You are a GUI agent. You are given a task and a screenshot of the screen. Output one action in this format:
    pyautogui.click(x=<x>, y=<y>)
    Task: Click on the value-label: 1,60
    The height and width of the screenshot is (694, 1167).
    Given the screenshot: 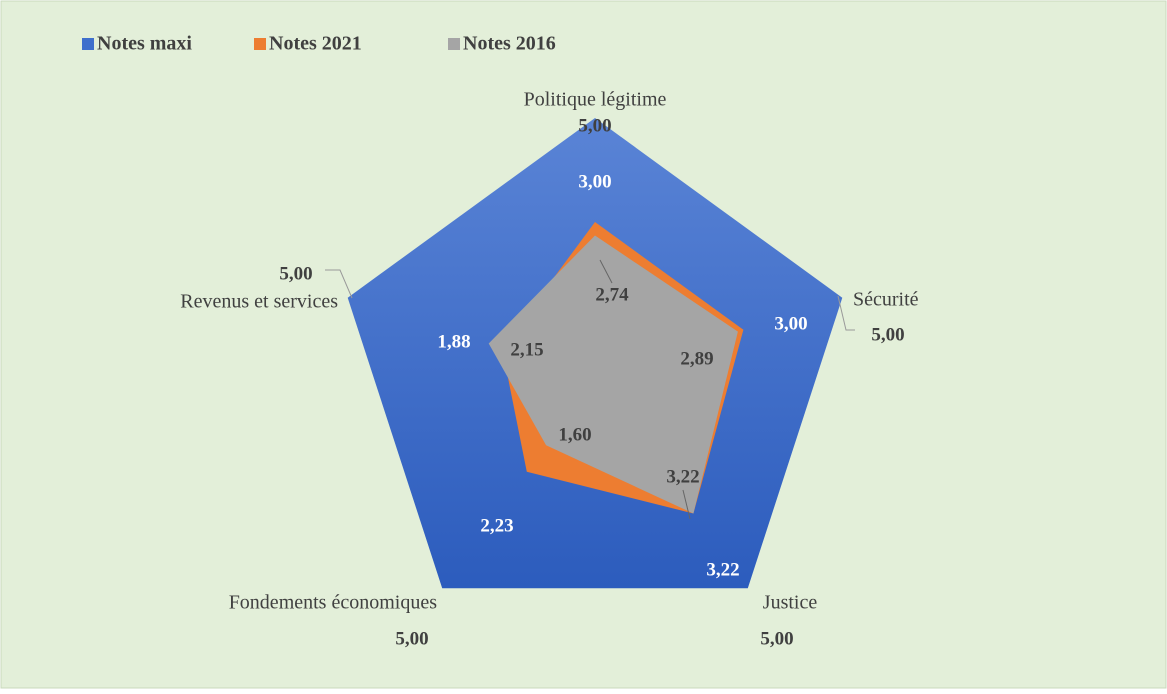 What is the action you would take?
    pyautogui.click(x=574, y=434)
    